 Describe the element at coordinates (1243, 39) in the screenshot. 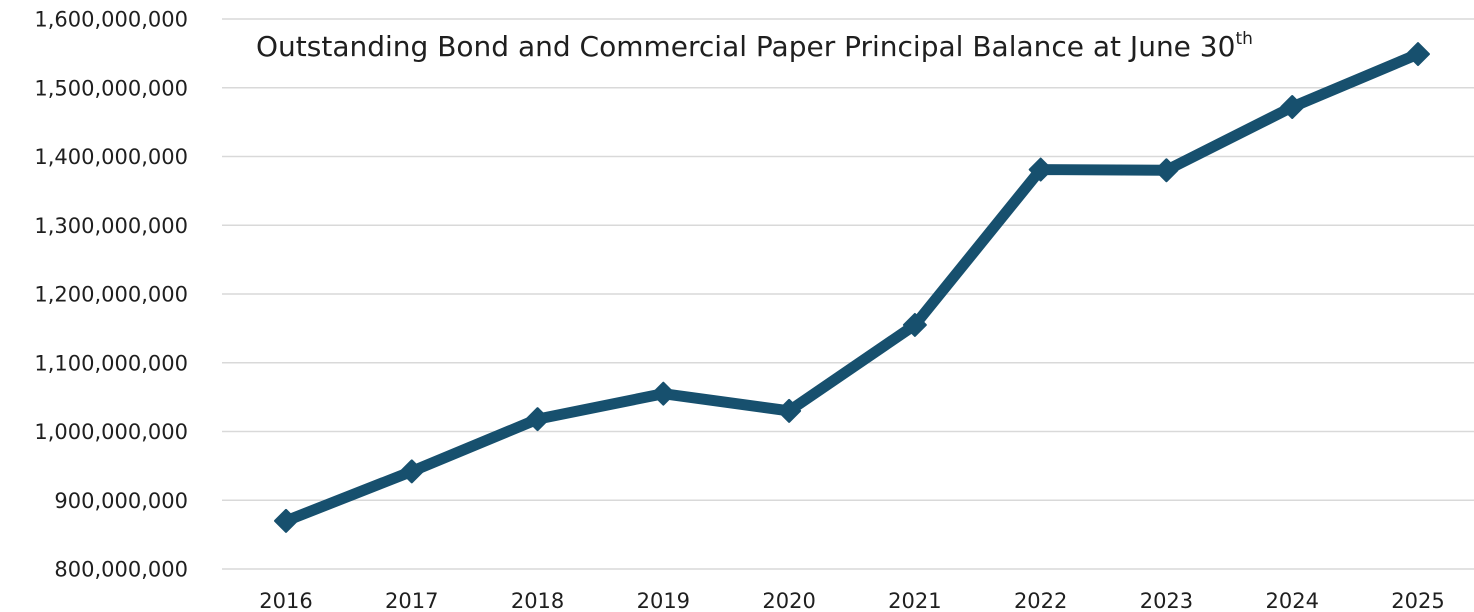

I see `chart-title-superscript: th` at that location.